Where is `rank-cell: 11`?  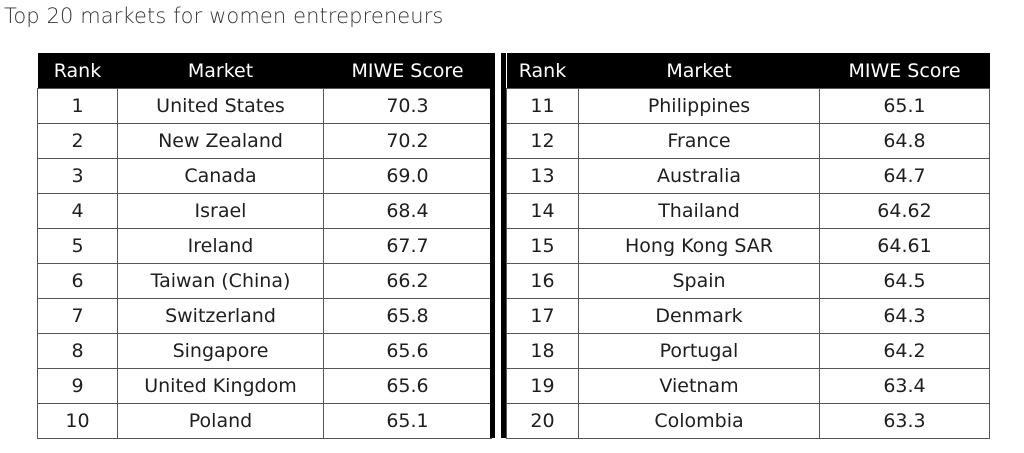 rank-cell: 11 is located at coordinates (542, 106).